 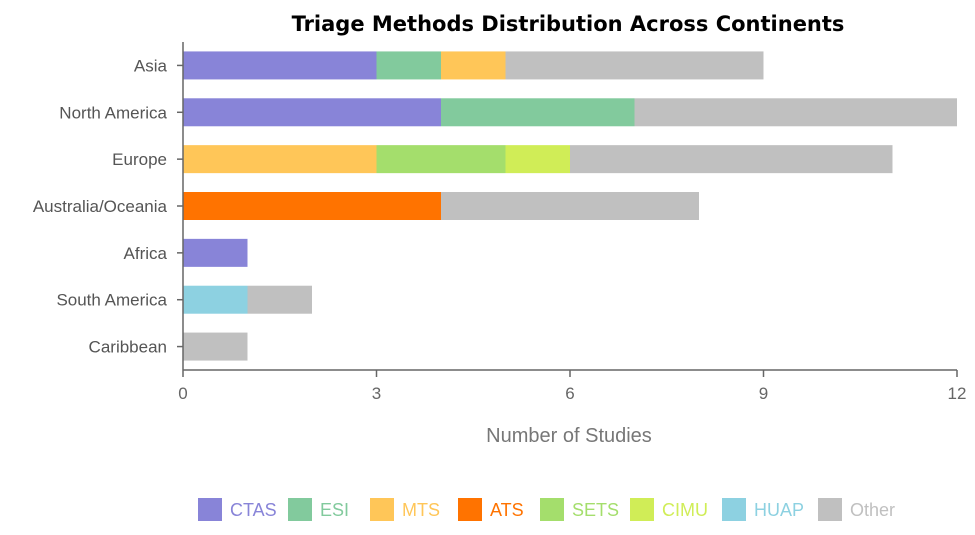 What do you see at coordinates (795, 112) in the screenshot?
I see `bar-other-north-america` at bounding box center [795, 112].